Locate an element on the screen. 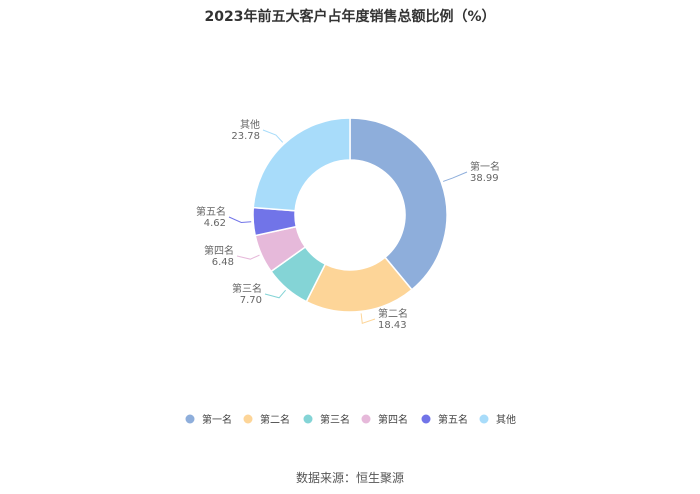 This screenshot has width=700, height=494. legend-marker-first is located at coordinates (190, 419).